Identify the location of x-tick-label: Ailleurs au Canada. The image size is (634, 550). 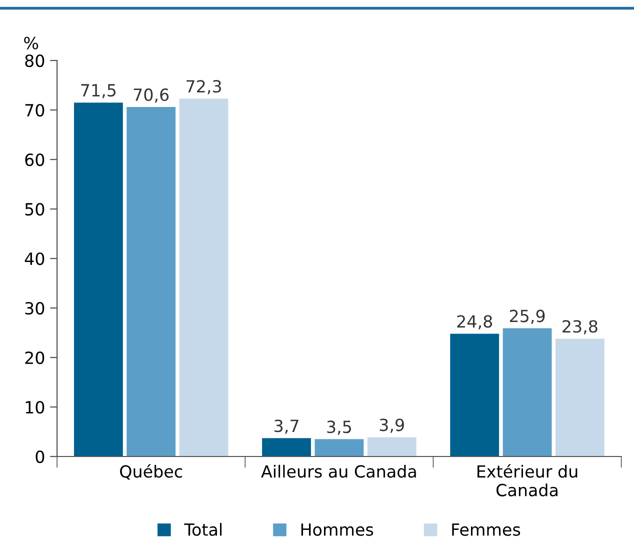
(338, 471).